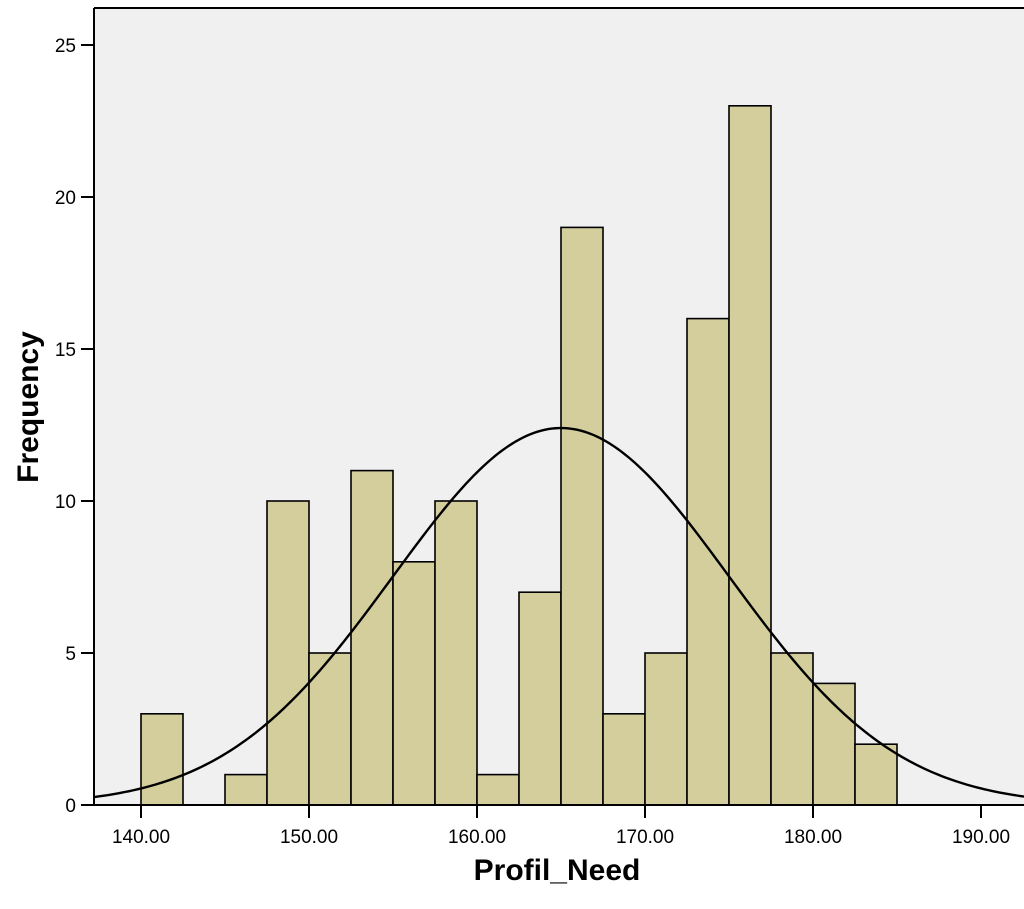  What do you see at coordinates (70, 806) in the screenshot?
I see `y-tick-label: 0` at bounding box center [70, 806].